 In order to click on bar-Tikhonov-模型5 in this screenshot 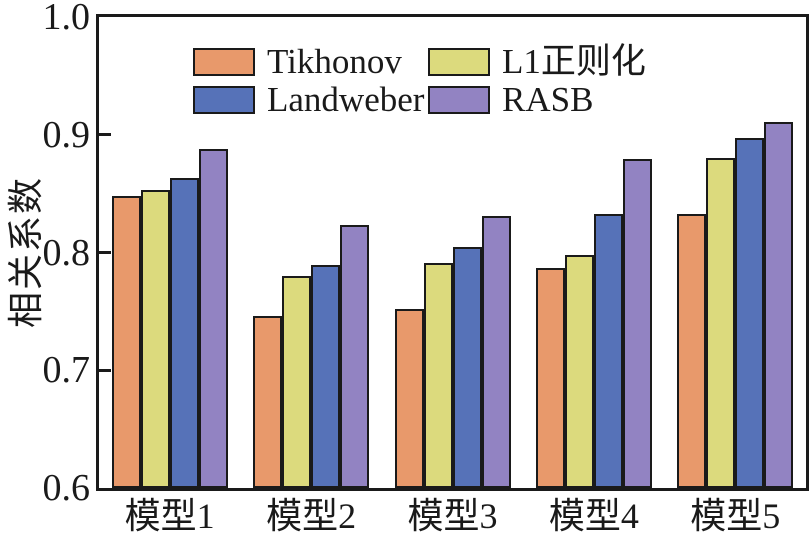, I will do `click(692, 350)`.